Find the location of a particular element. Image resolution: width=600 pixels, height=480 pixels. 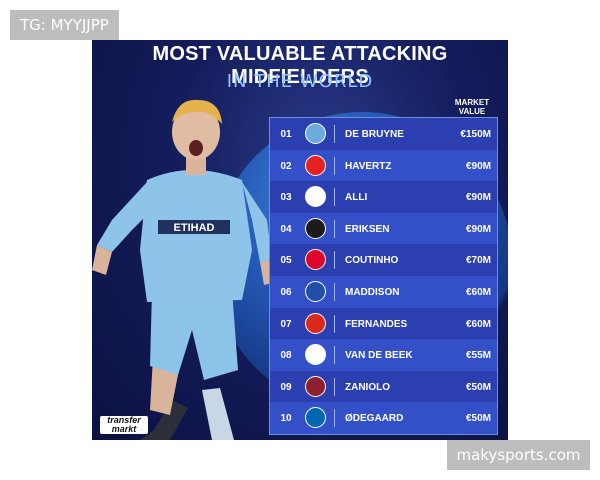

player-name: ERIKSEN is located at coordinates (367, 229).